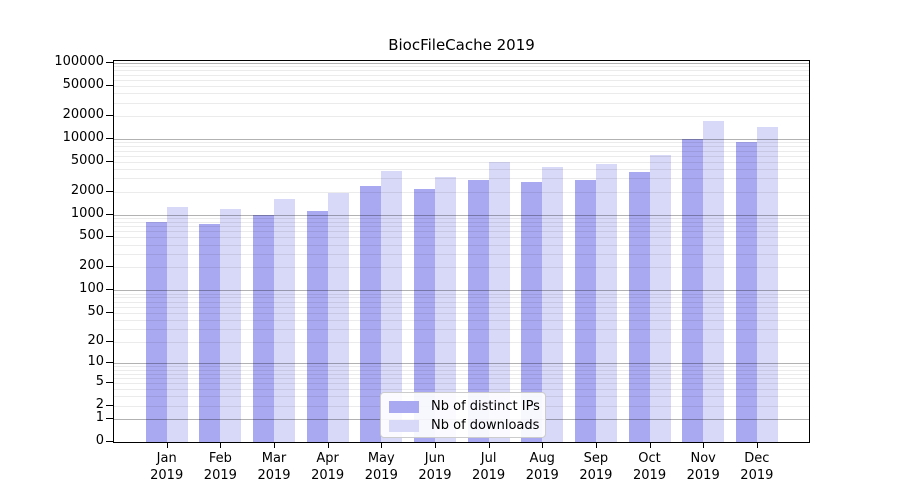 This screenshot has width=900, height=500. Describe the element at coordinates (485, 425) in the screenshot. I see `legend-label-downloads: Nb of downloads` at that location.